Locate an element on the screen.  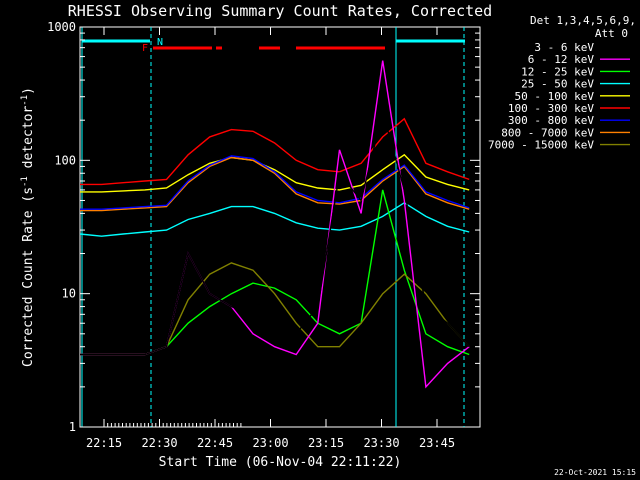
y-tick-label: 100 is located at coordinates (65, 160).